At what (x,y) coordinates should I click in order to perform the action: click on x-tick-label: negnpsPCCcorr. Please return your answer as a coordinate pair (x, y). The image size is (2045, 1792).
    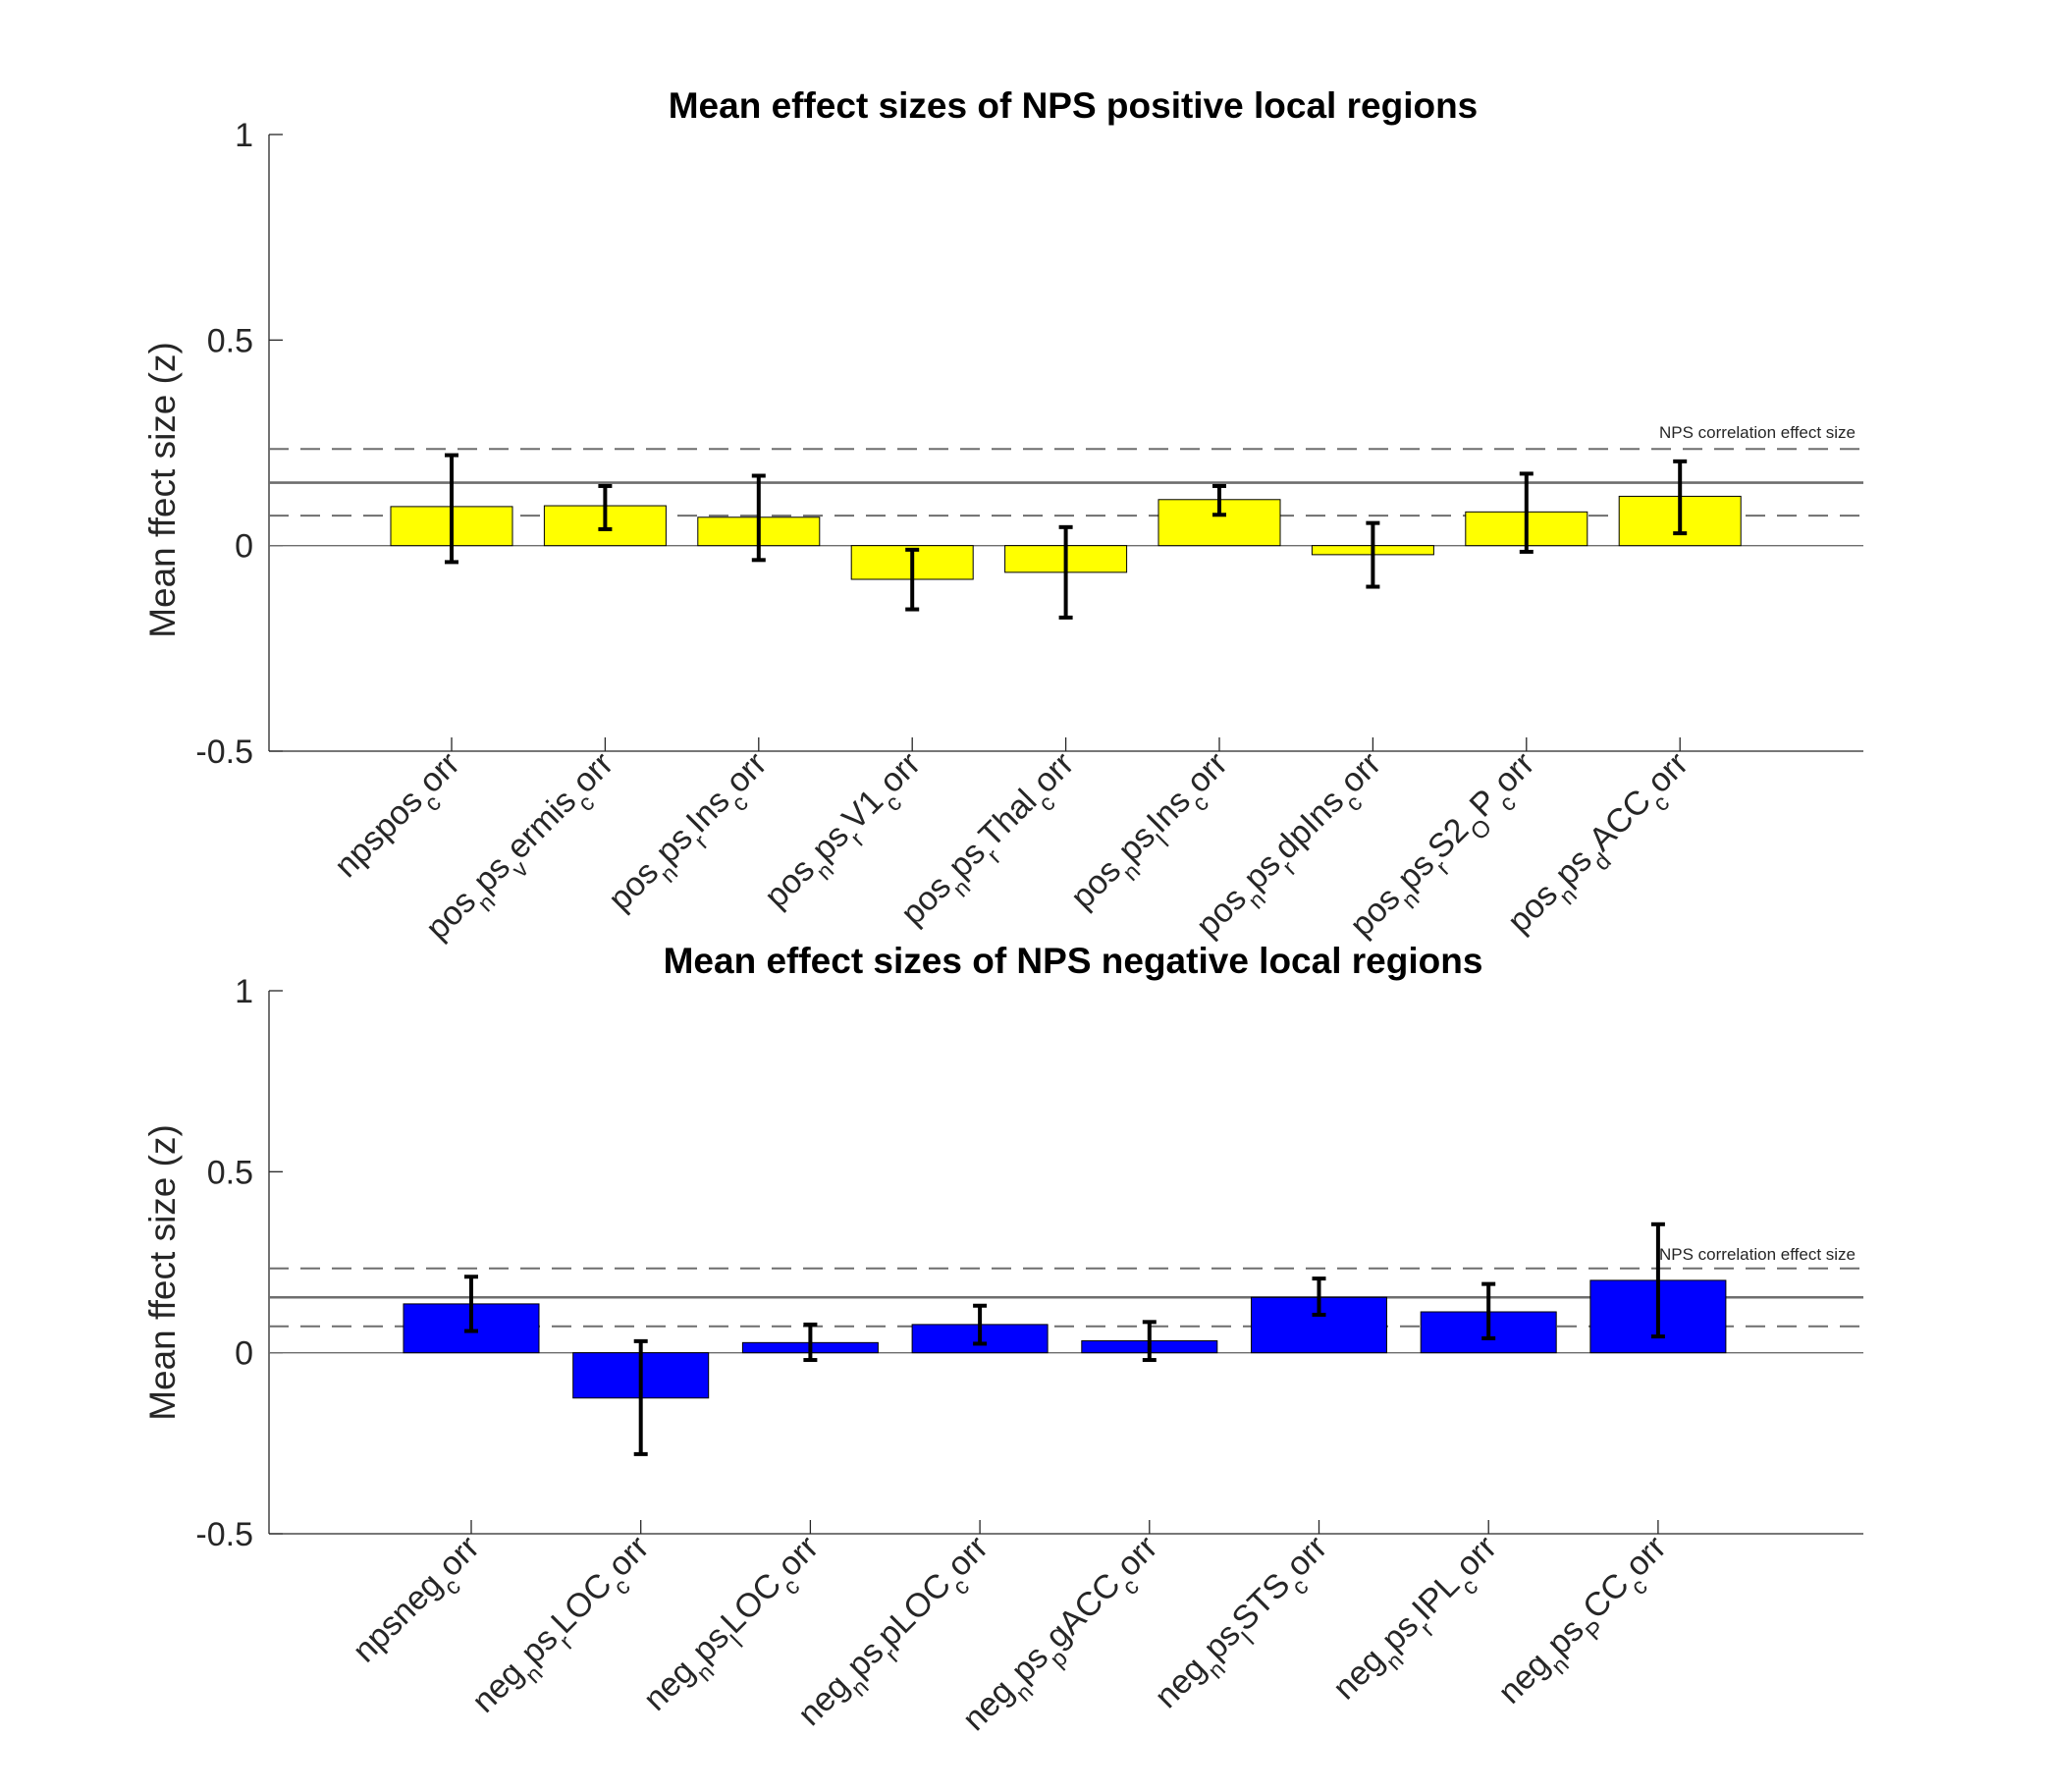
    Looking at the image, I should click on (1586, 1624).